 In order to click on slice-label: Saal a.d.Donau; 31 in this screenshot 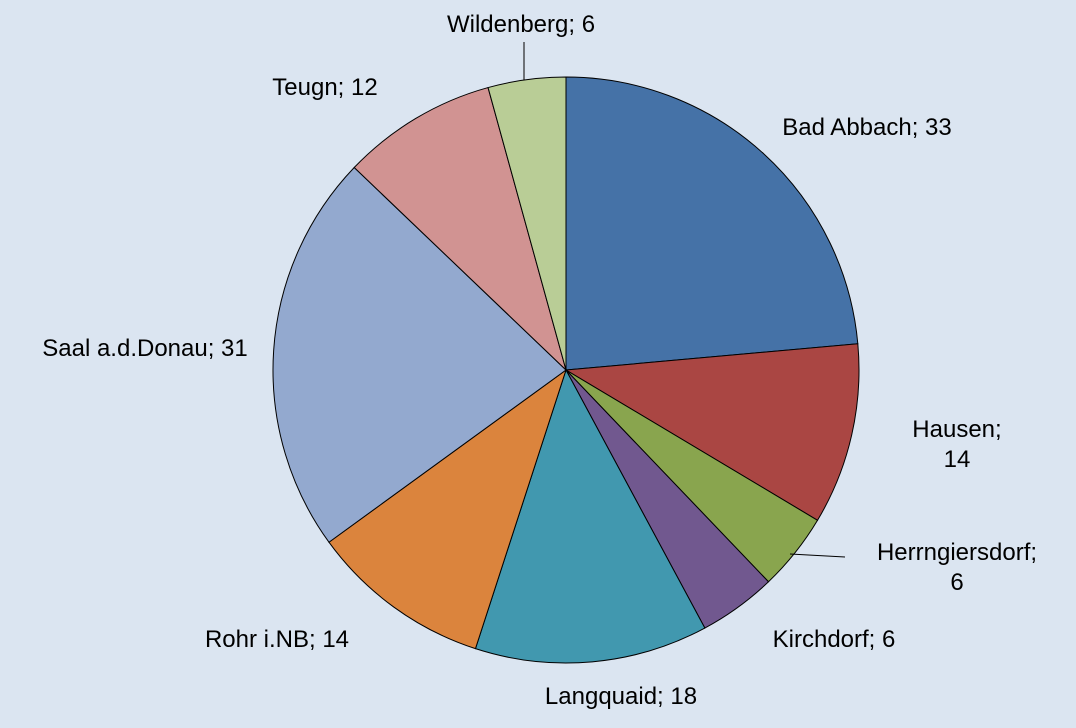, I will do `click(145, 348)`.